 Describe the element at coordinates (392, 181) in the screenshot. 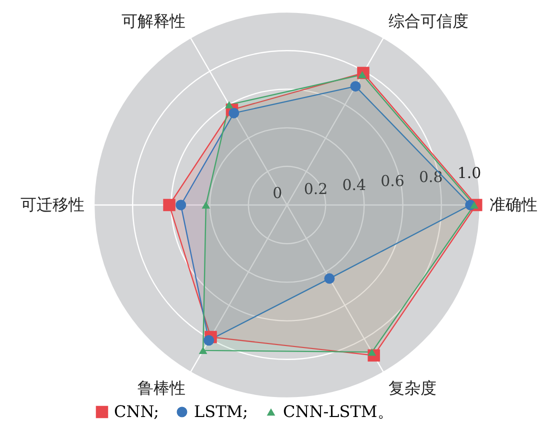

I see `y-tick-label: 0.6` at that location.